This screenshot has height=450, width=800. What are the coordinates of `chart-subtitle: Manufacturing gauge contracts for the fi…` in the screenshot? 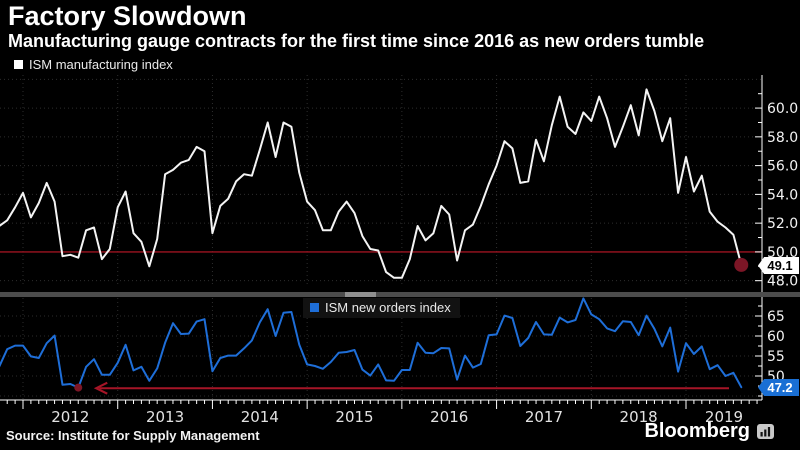 It's located at (356, 41).